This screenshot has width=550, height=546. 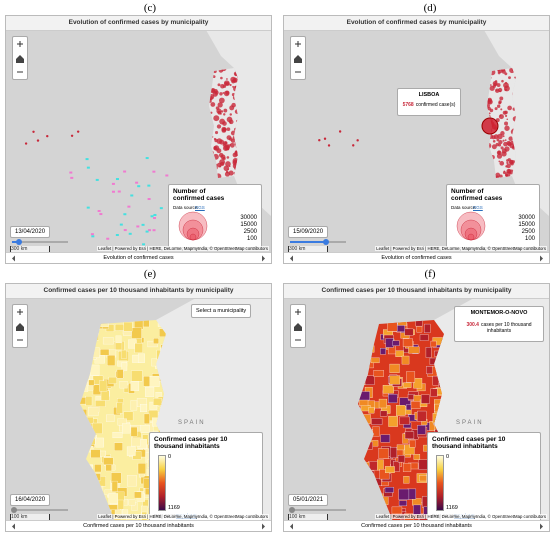 I want to click on legend-circles, so click(x=471, y=226).